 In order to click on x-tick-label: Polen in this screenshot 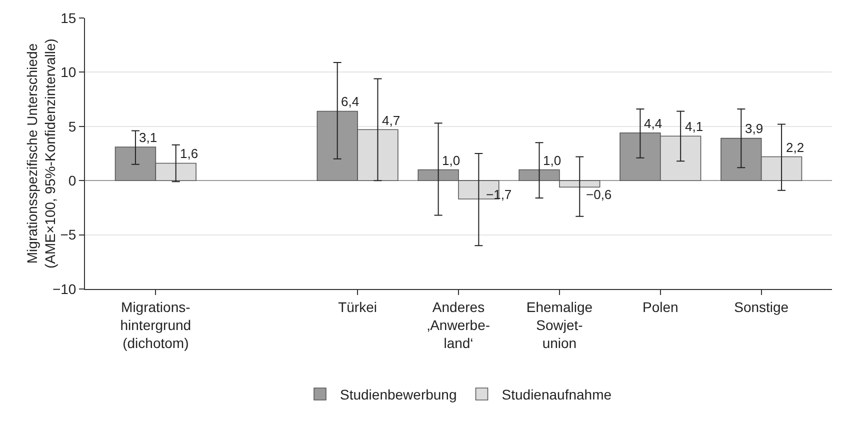, I will do `click(660, 306)`.